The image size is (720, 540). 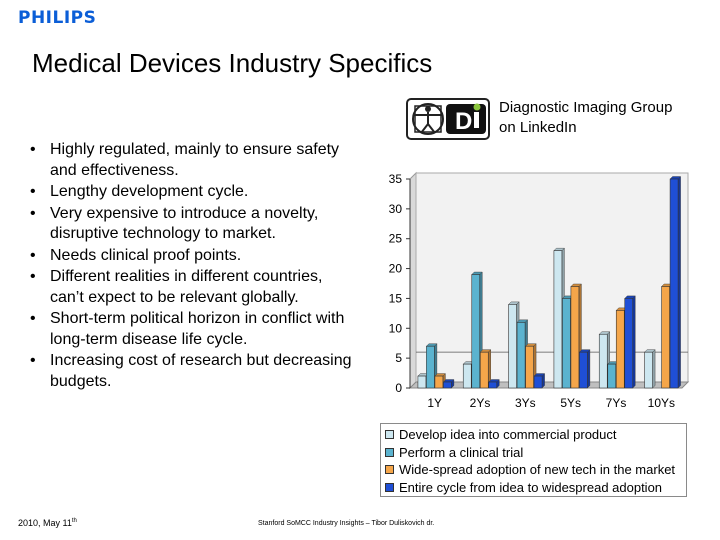 What do you see at coordinates (57, 18) in the screenshot?
I see `philips-logo: PHILIPS` at bounding box center [57, 18].